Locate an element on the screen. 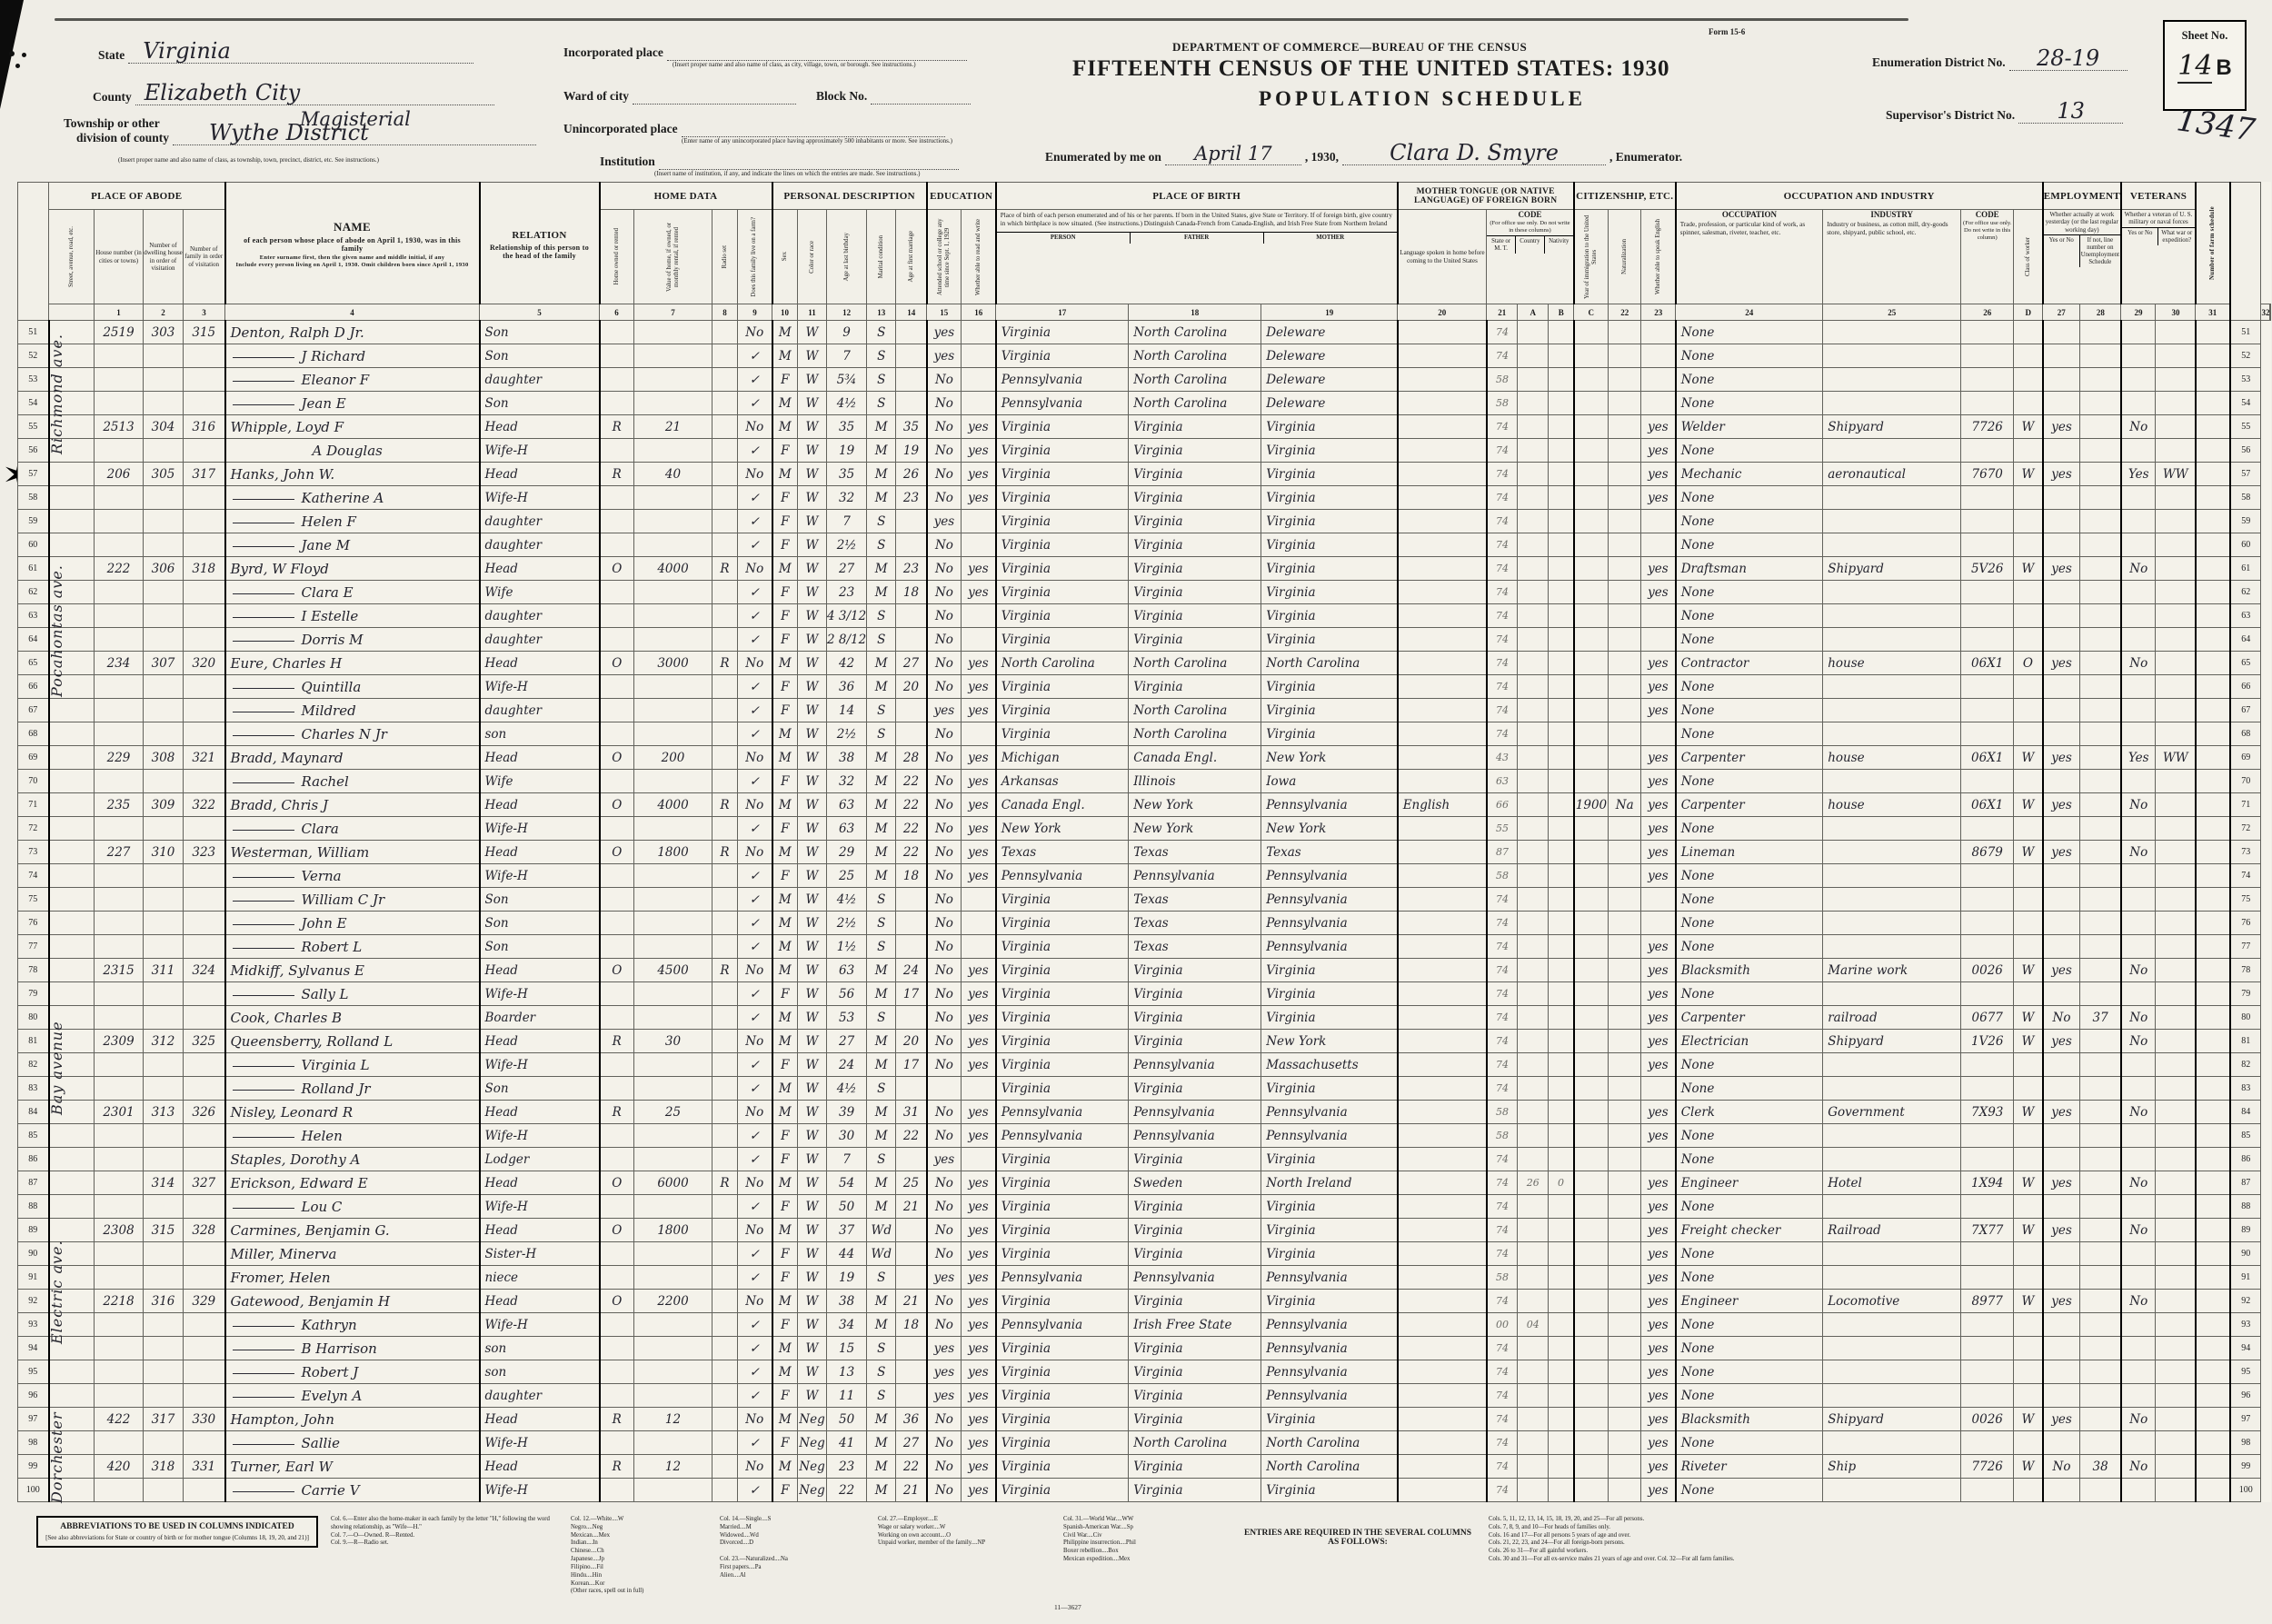 The image size is (2272, 1624). cell-attended-school: yes is located at coordinates (943, 1277).